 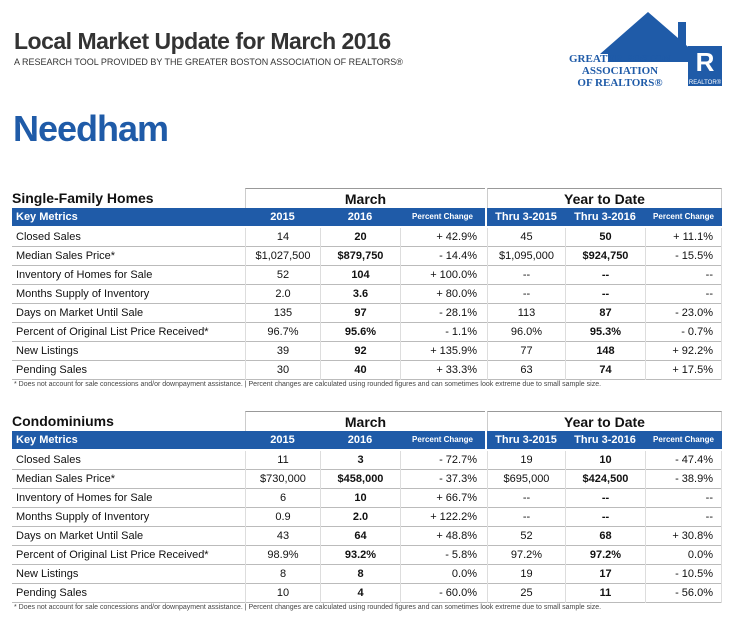 I want to click on cell: 97.2%, so click(x=605, y=555).